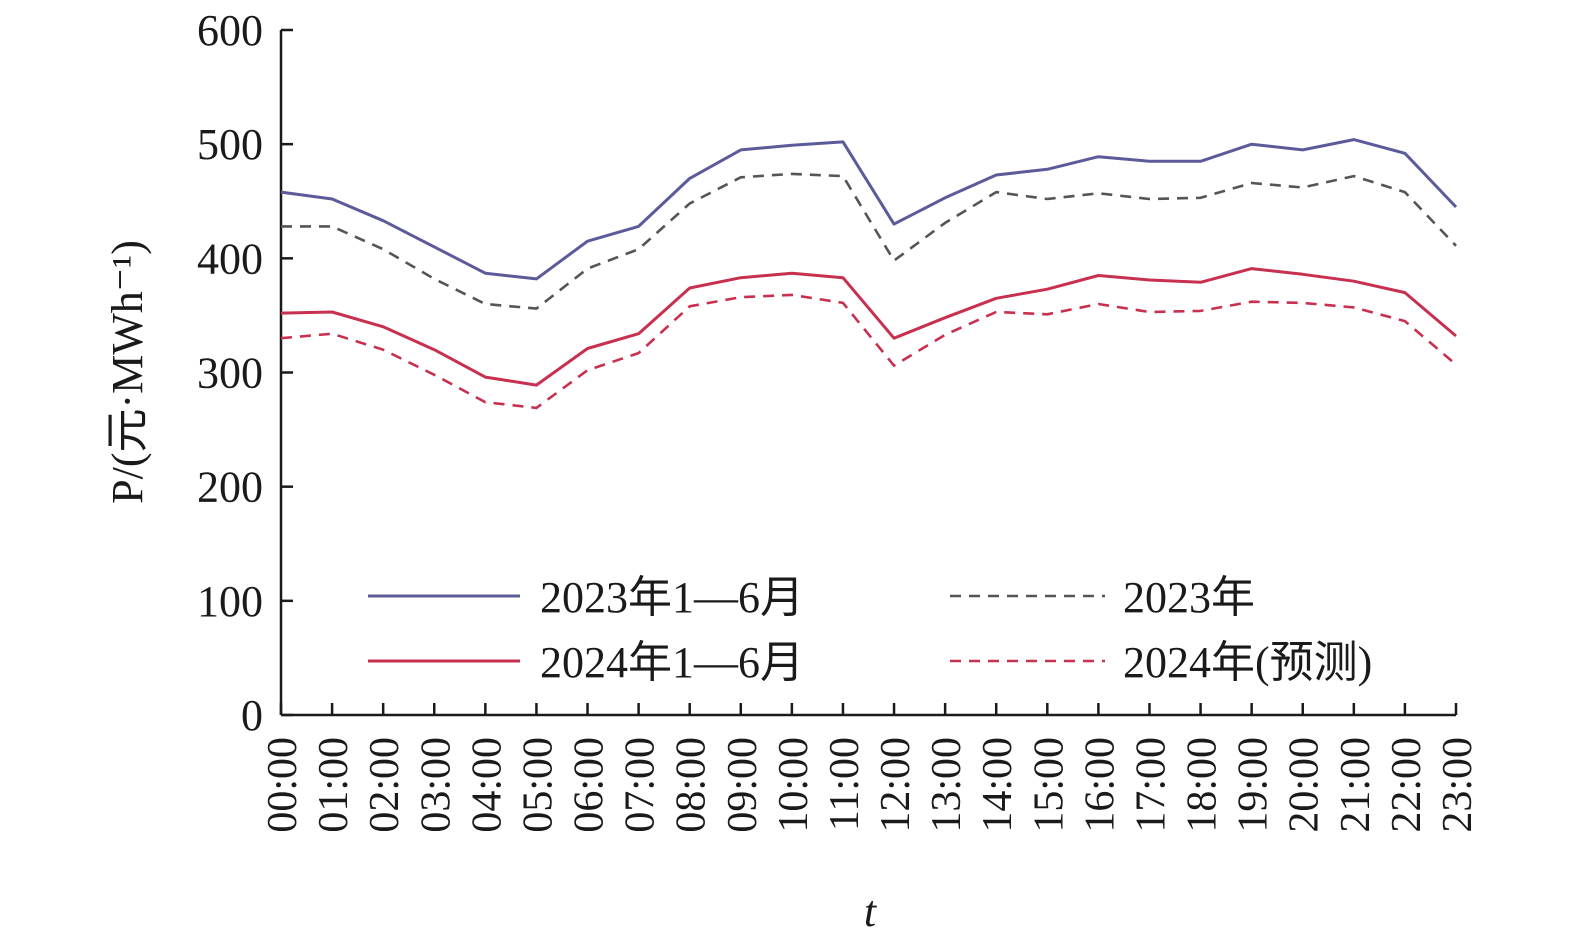  Describe the element at coordinates (998, 785) in the screenshot. I see `x-tick-label: 14:00` at that location.